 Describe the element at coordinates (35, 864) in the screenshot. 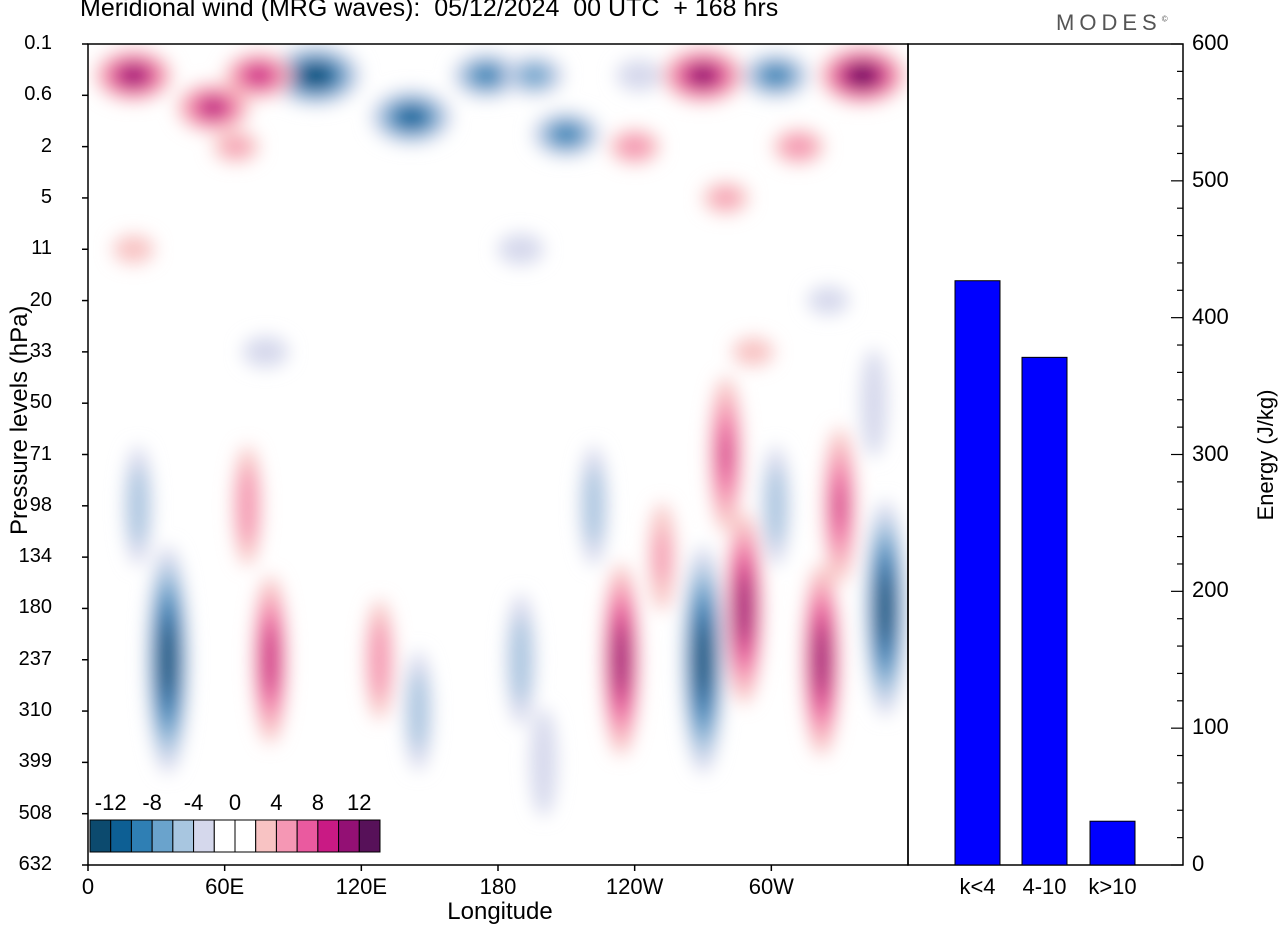

I see `y-tick-label: 632` at that location.